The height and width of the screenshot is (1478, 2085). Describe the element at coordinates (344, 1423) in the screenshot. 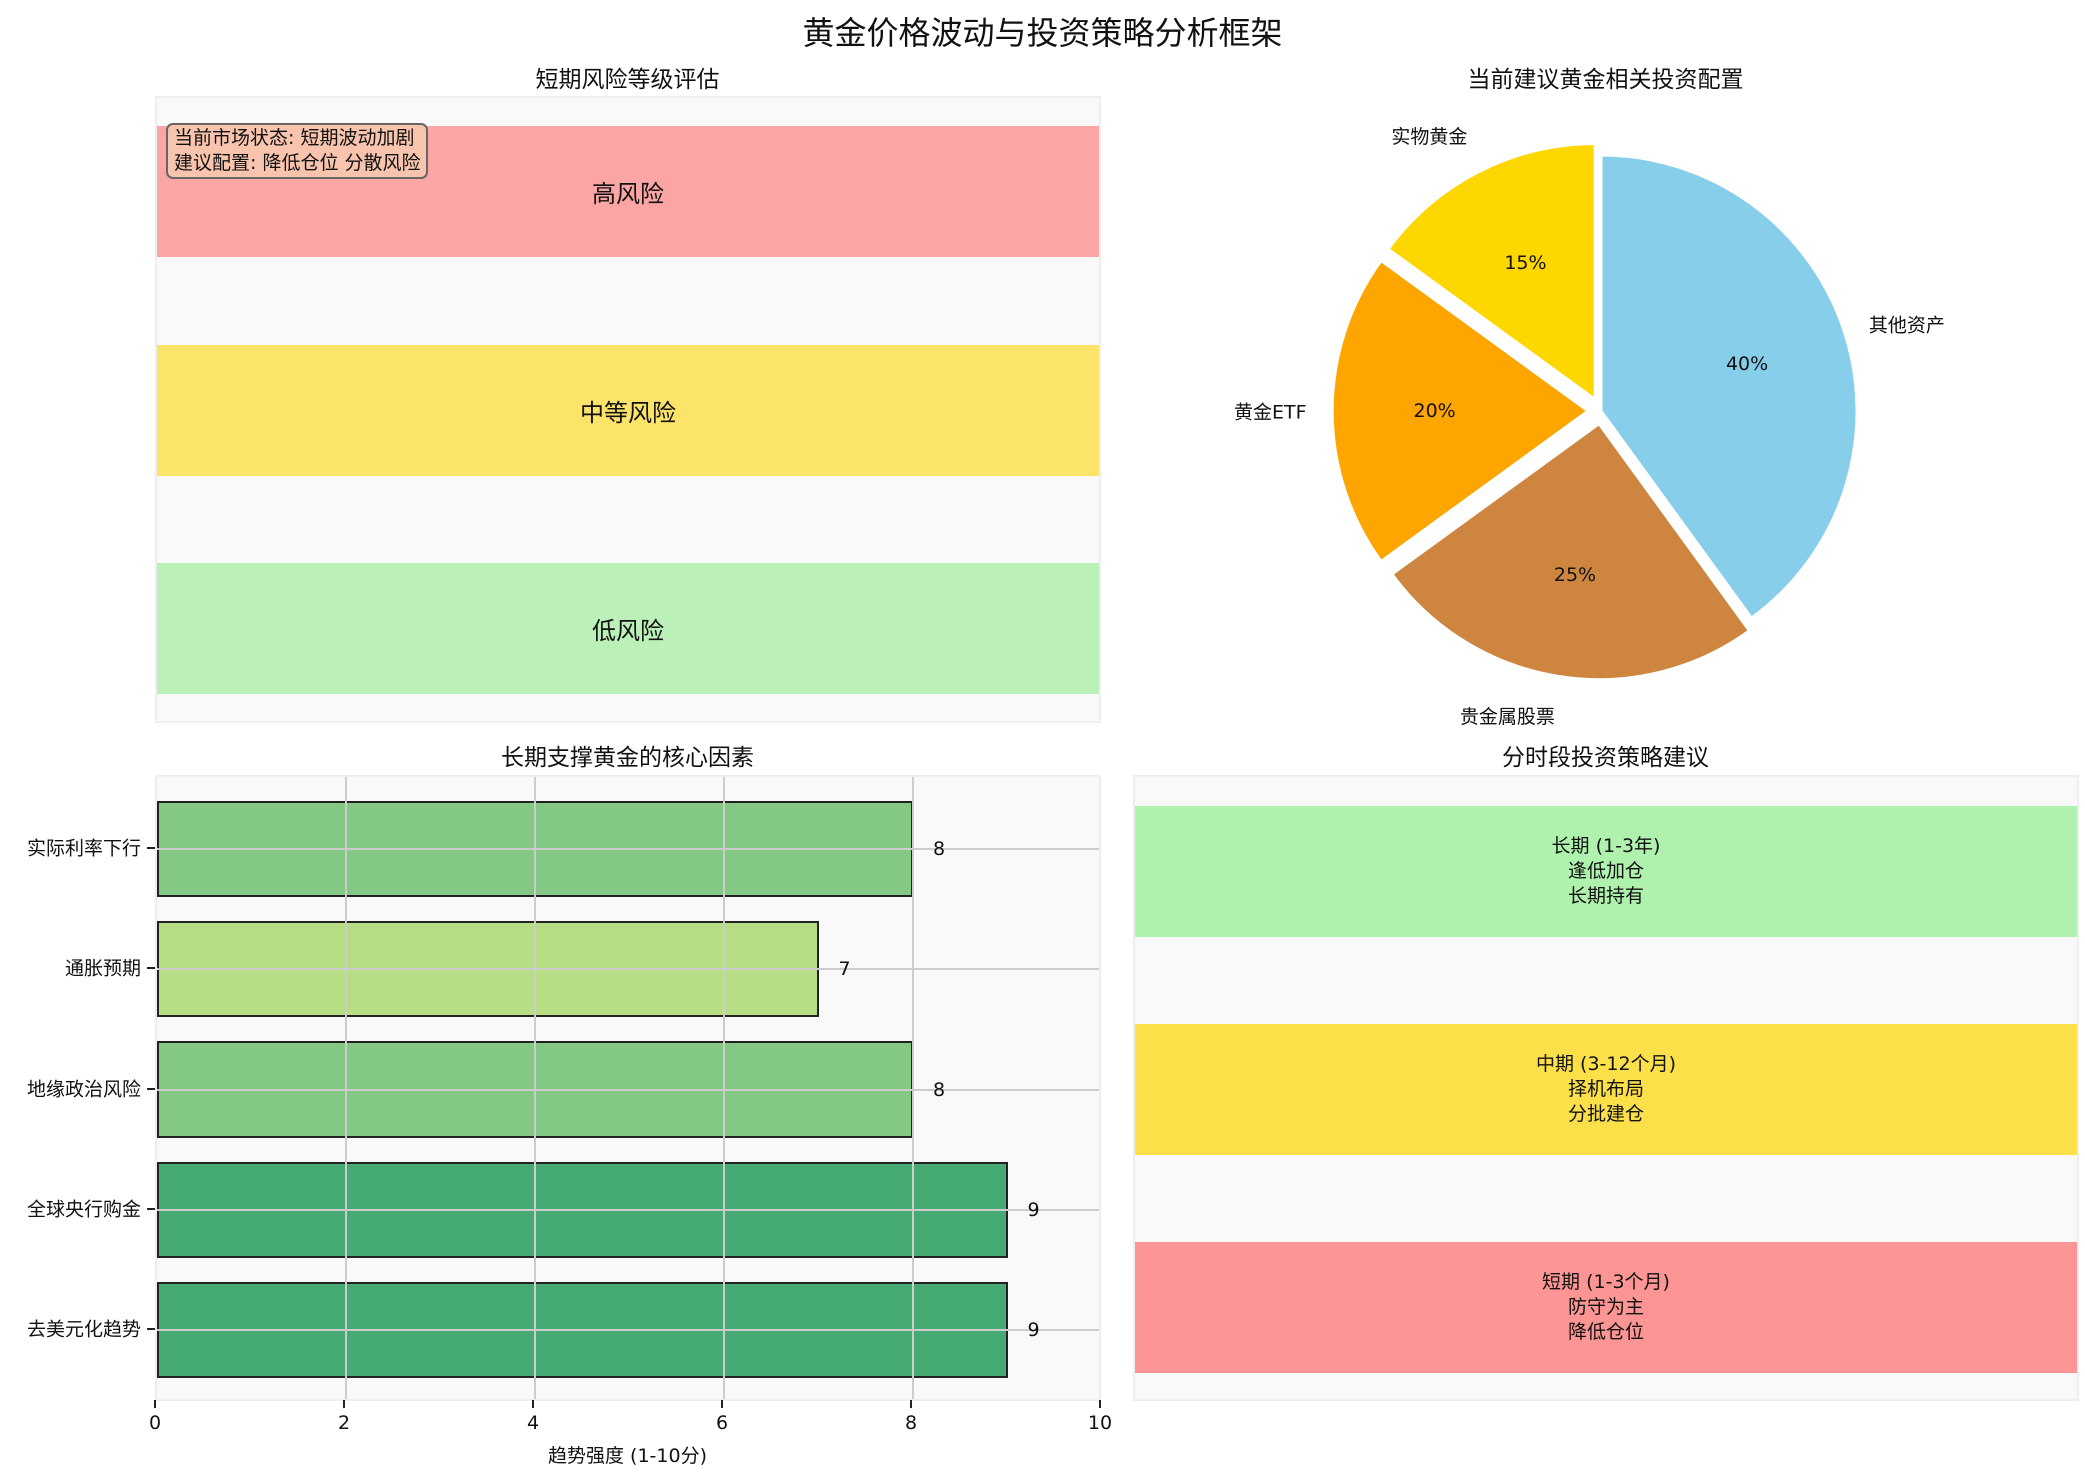

I see `x-tick-label: 2` at that location.